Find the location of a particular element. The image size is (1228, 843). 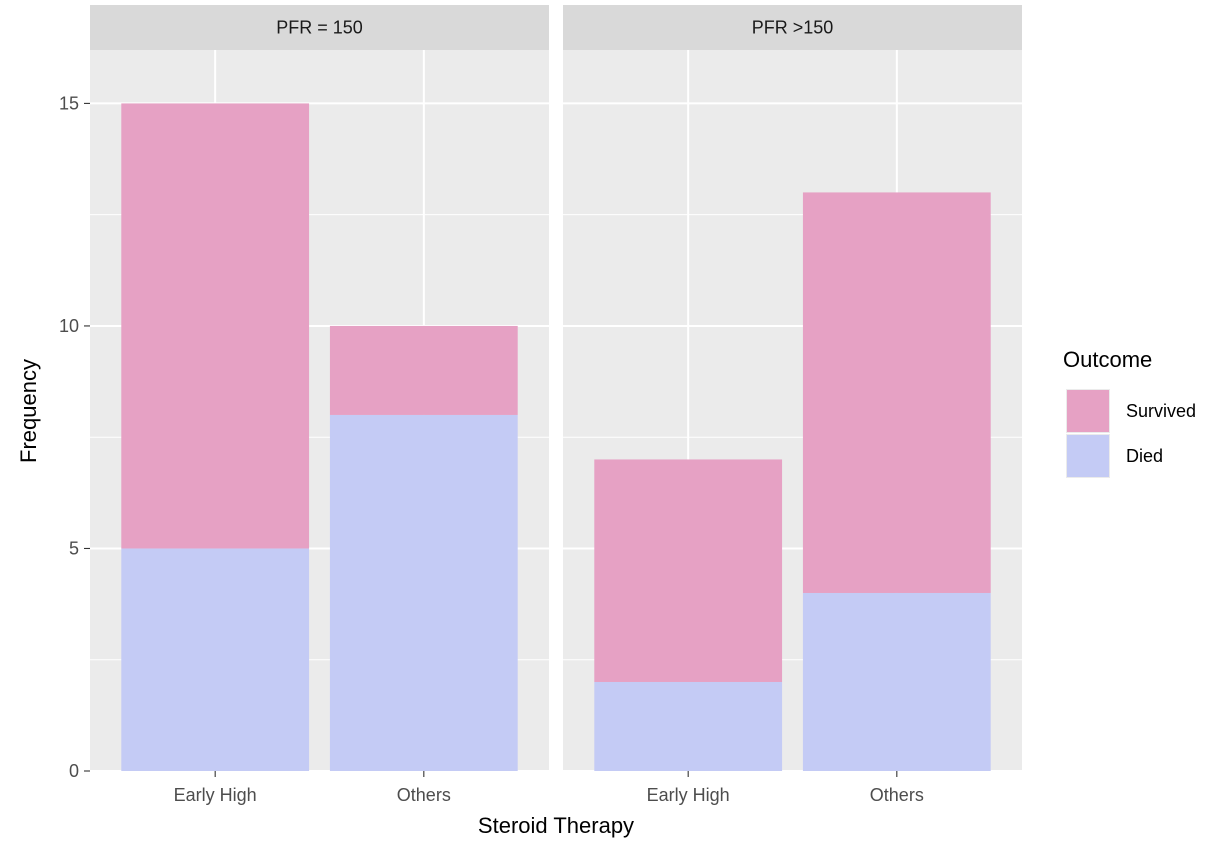

facet-strip-label: PFR >150 is located at coordinates (793, 28).